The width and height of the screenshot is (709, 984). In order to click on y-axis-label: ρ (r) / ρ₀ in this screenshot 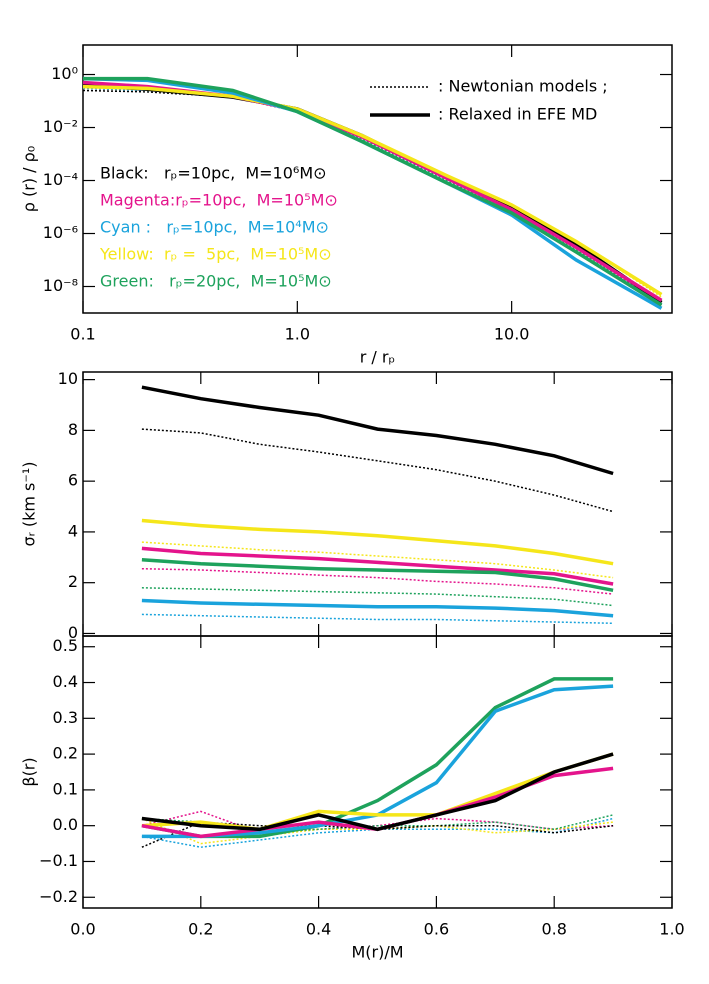, I will do `click(29, 179)`.